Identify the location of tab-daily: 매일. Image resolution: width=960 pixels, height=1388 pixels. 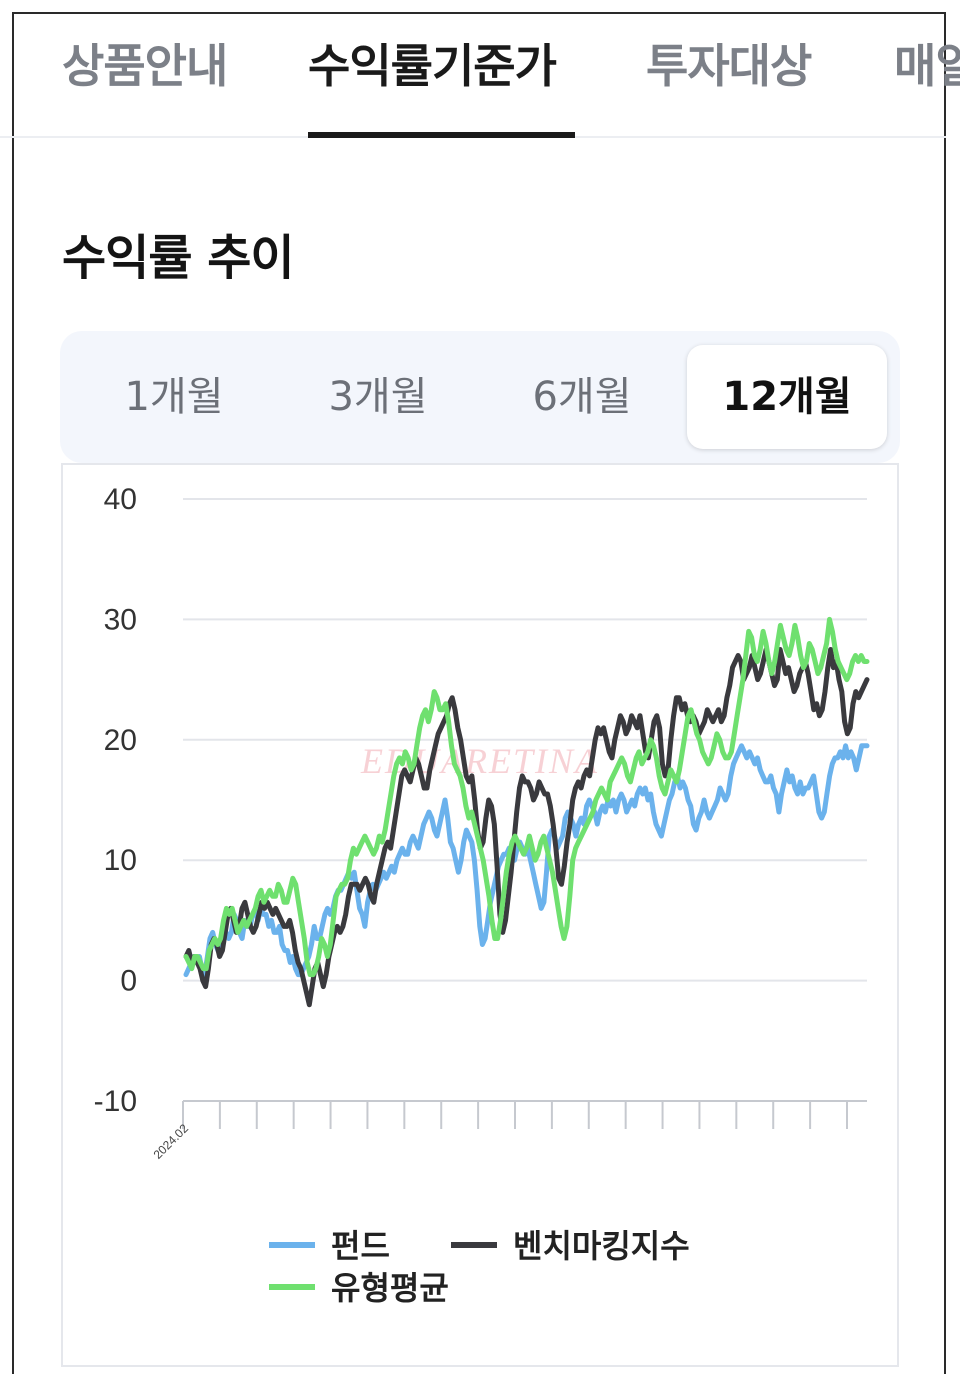
(927, 66).